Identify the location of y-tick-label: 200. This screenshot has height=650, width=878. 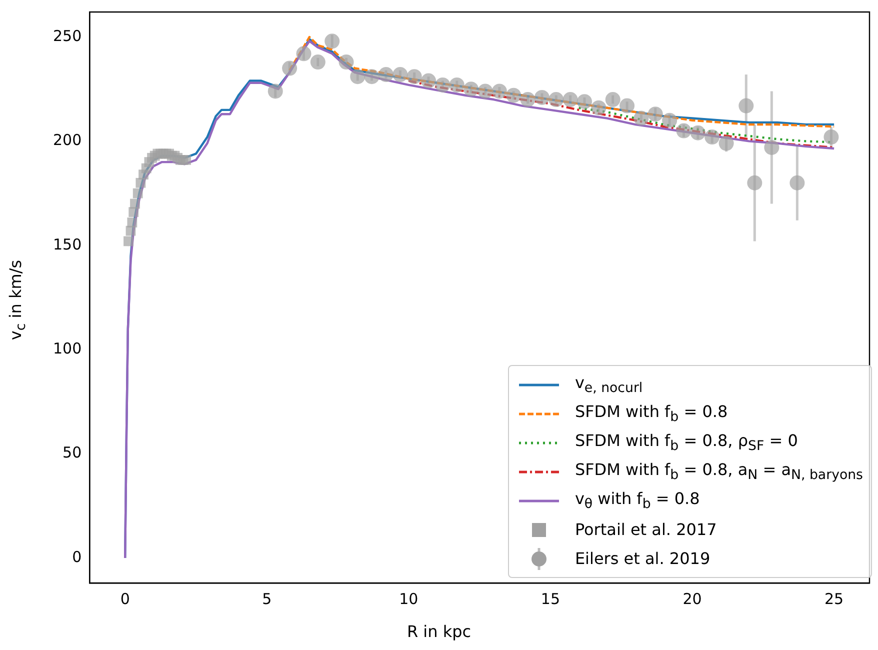
(67, 140).